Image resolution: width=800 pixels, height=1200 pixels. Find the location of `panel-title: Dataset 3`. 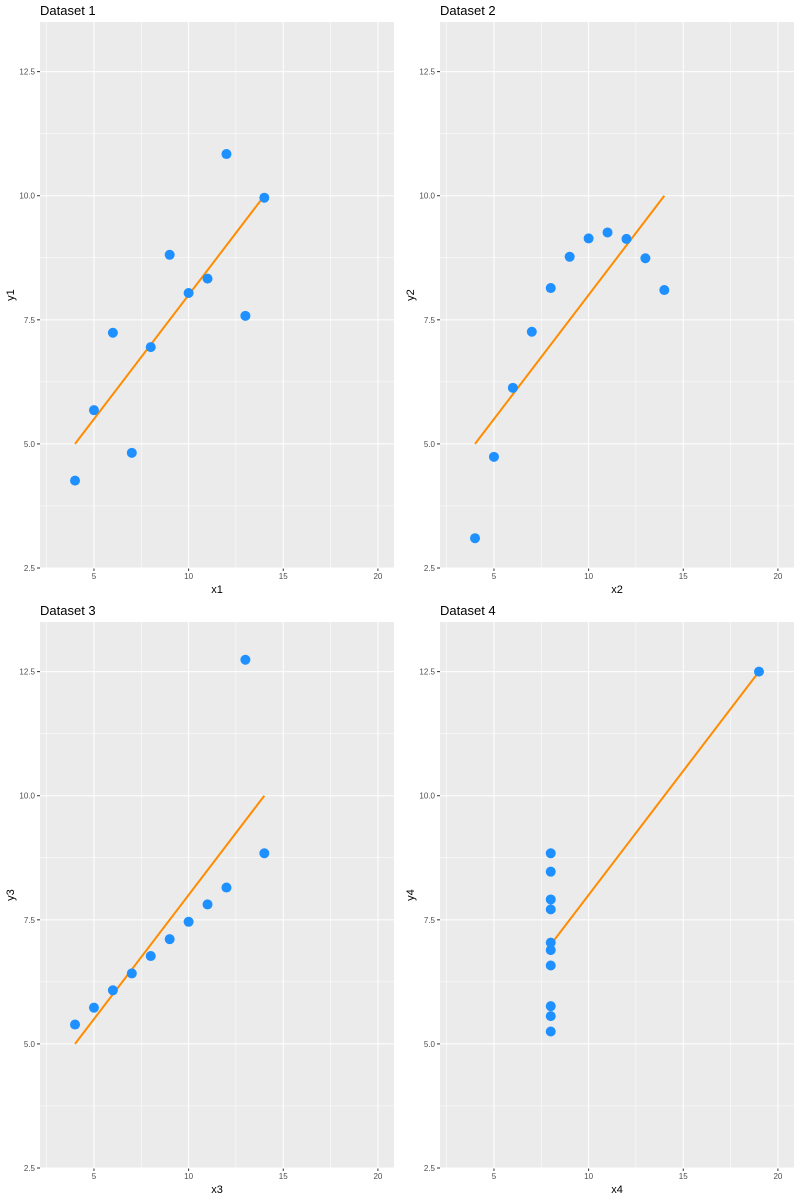

panel-title: Dataset 3 is located at coordinates (68, 610).